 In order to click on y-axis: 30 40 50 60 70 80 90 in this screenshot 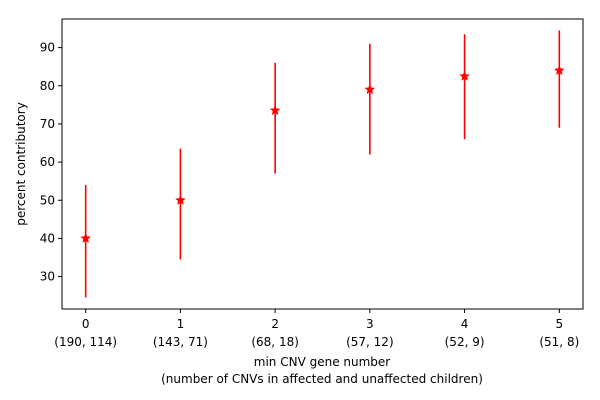, I will do `click(51, 162)`.